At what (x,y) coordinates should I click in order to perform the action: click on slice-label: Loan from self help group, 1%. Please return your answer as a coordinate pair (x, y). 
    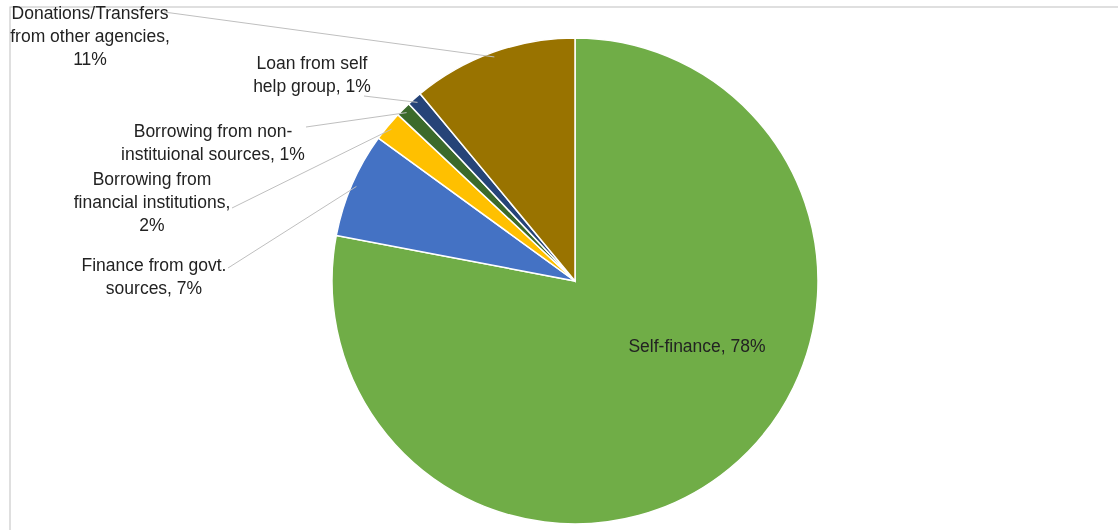
    Looking at the image, I should click on (312, 74).